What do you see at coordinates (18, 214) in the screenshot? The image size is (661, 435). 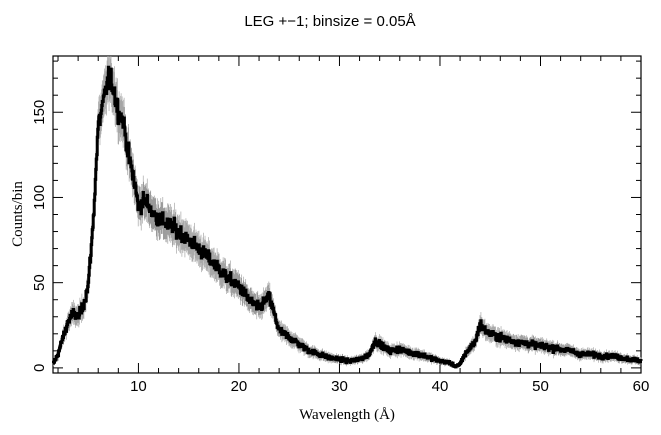 I see `y-axis-label: Counts/bin` at bounding box center [18, 214].